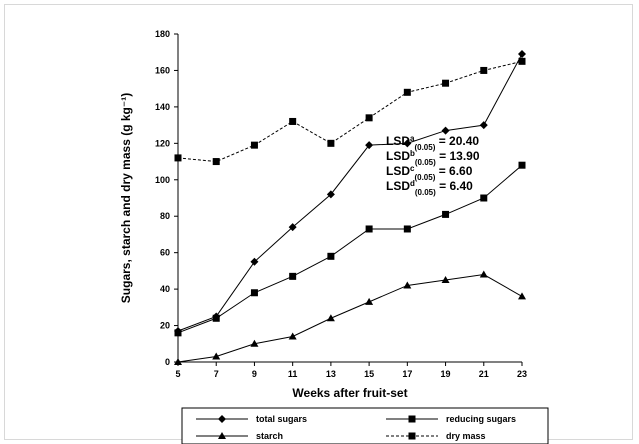 The image size is (639, 444). Describe the element at coordinates (177, 374) in the screenshot. I see `x-tick-label: 5` at that location.